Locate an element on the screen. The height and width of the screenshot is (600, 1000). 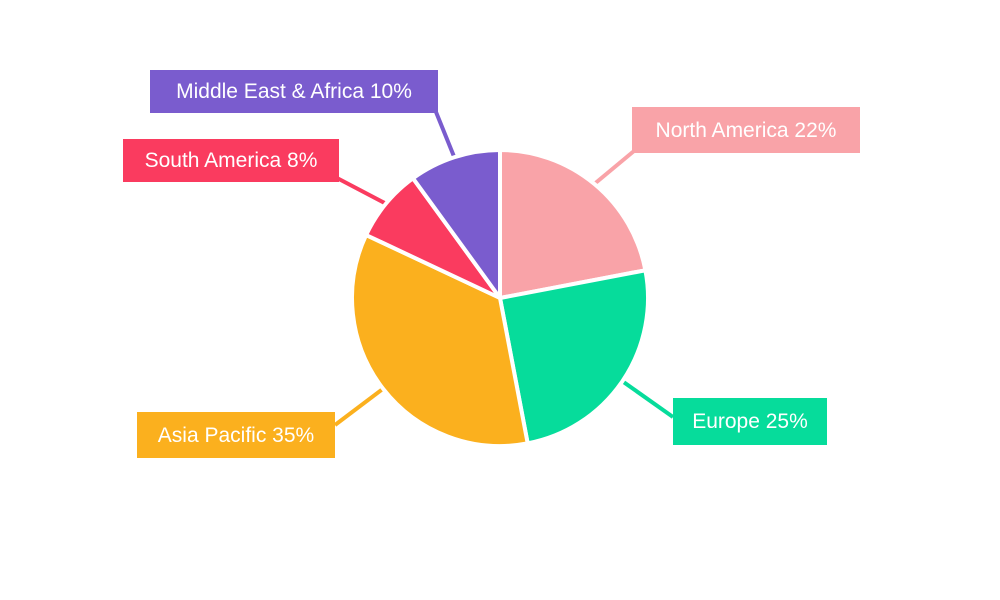
label-south-america: South America 8% is located at coordinates (231, 160).